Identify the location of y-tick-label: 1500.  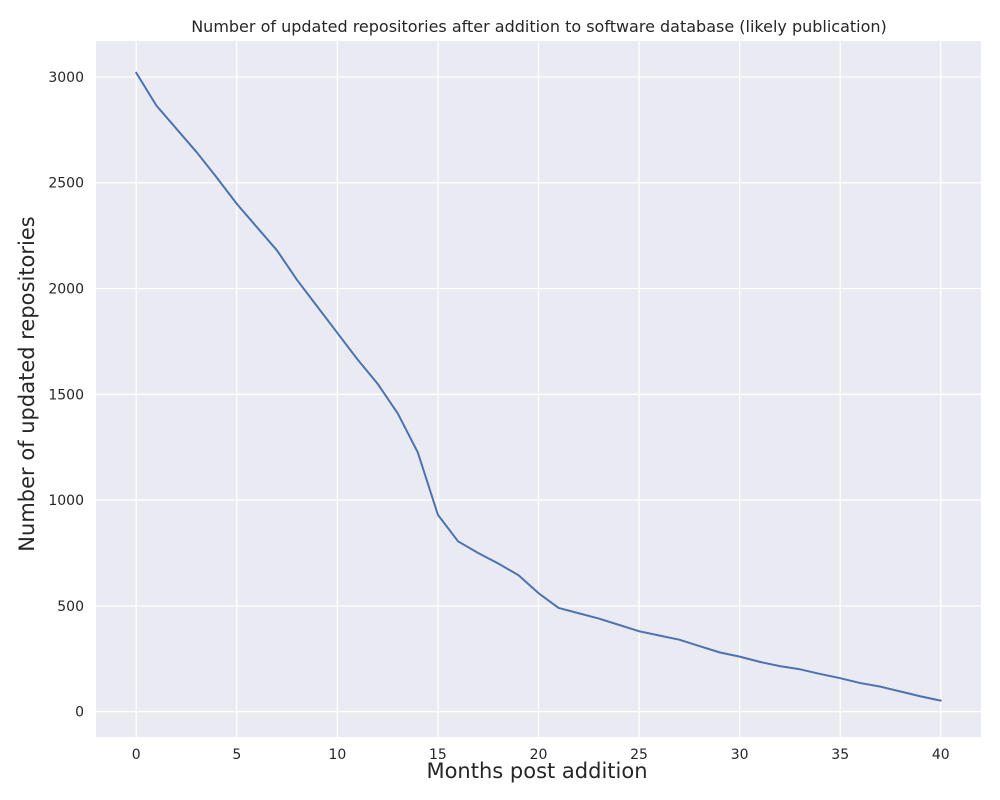
(66, 395).